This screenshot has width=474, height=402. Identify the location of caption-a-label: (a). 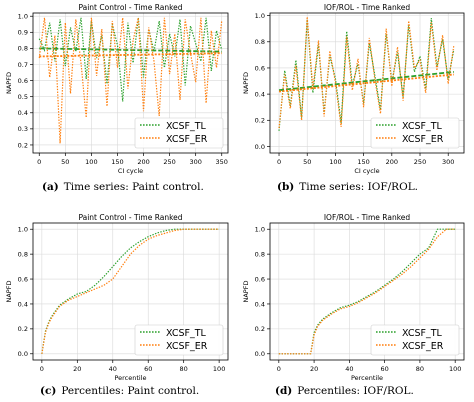
(50, 187).